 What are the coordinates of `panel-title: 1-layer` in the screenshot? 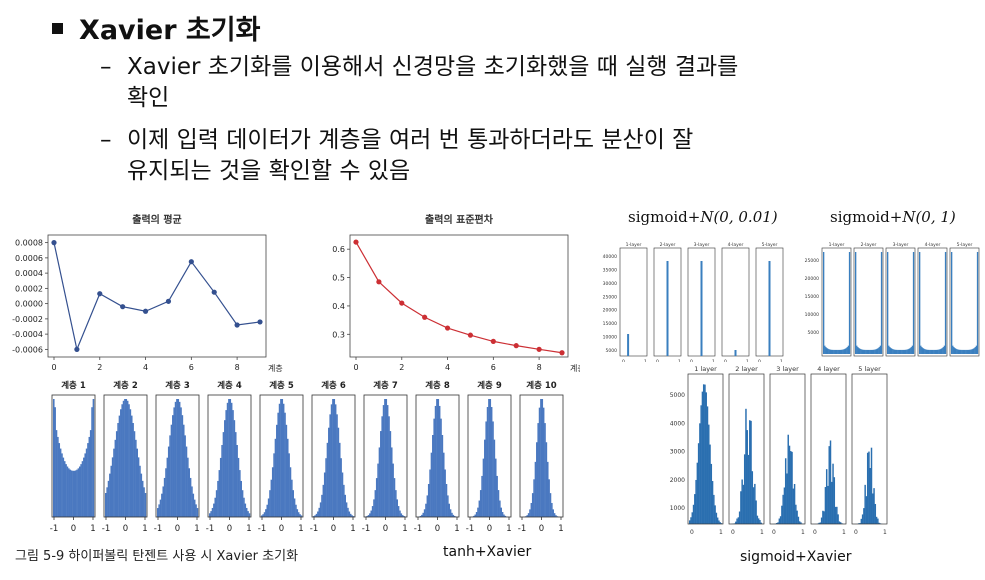 It's located at (634, 245).